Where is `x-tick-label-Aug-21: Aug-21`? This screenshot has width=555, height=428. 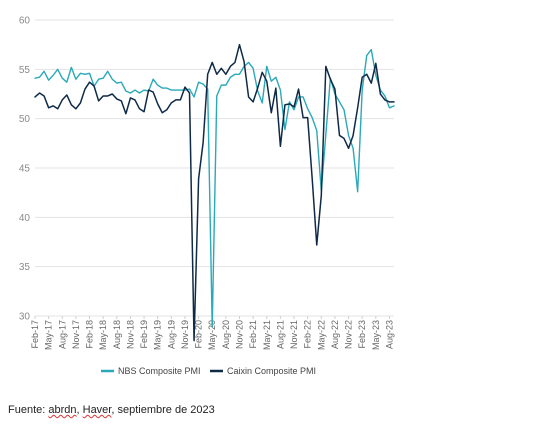
x-tick-label-Aug-21: Aug-21 is located at coordinates (280, 334).